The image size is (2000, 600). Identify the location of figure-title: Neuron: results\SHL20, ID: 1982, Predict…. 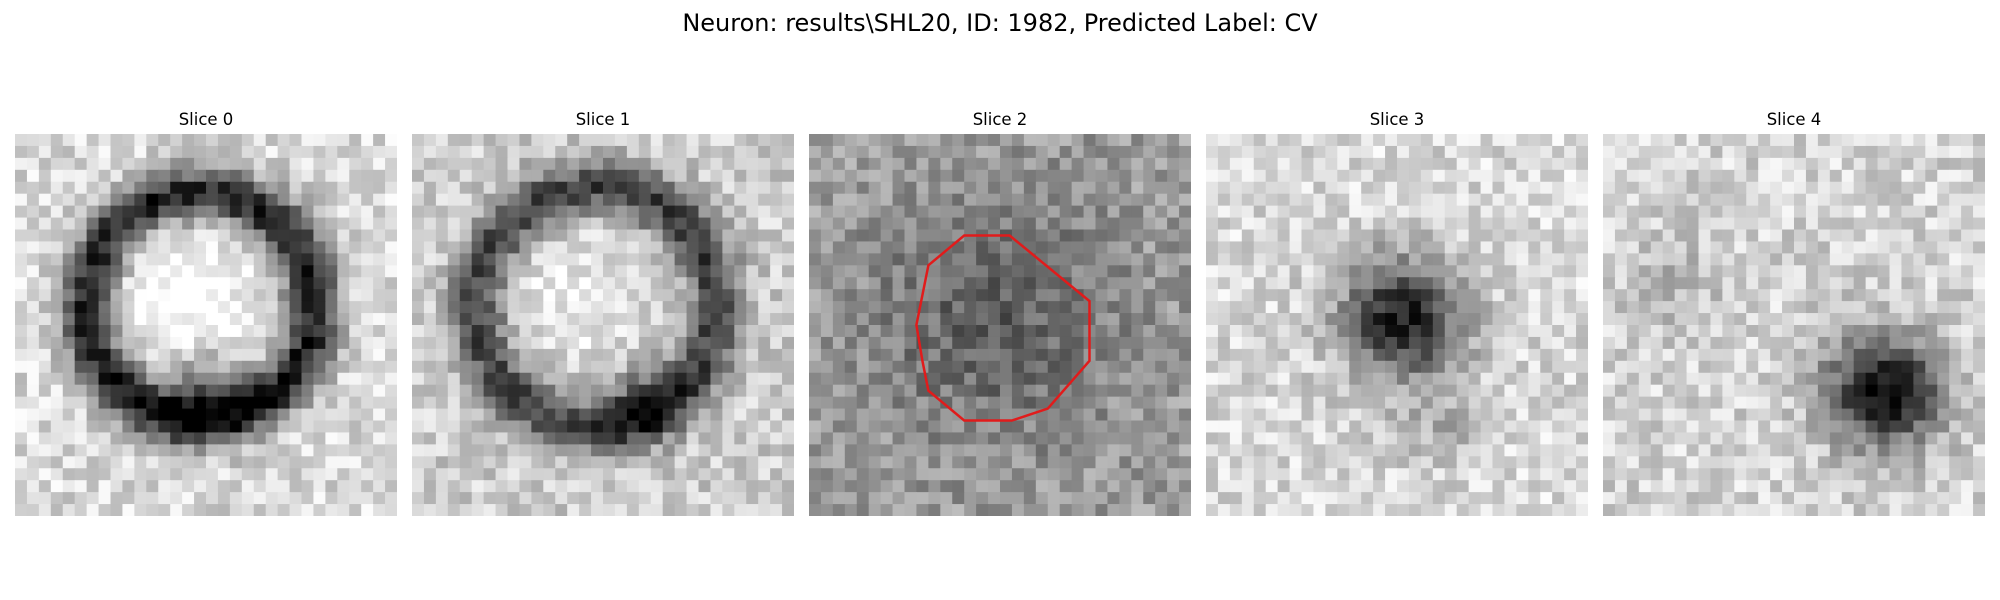
(1000, 23).